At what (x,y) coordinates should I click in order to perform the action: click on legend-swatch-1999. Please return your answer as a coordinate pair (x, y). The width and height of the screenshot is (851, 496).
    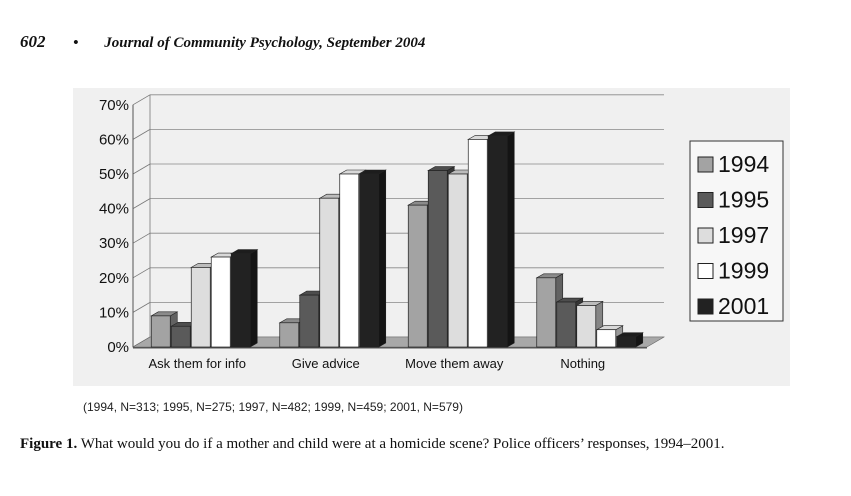
    Looking at the image, I should click on (705, 271).